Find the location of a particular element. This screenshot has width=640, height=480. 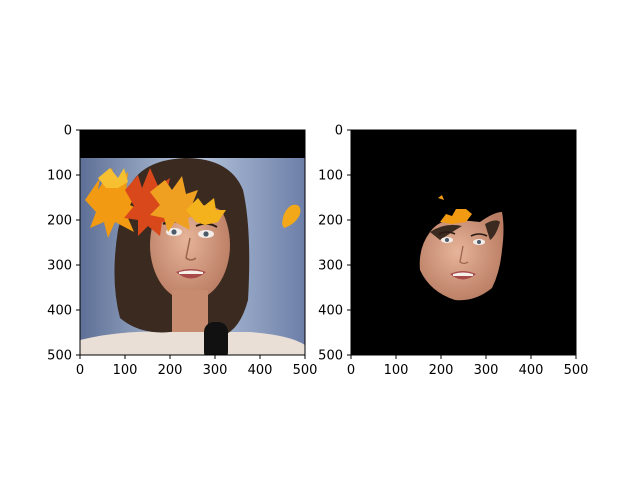

shoulders is located at coordinates (192, 343).